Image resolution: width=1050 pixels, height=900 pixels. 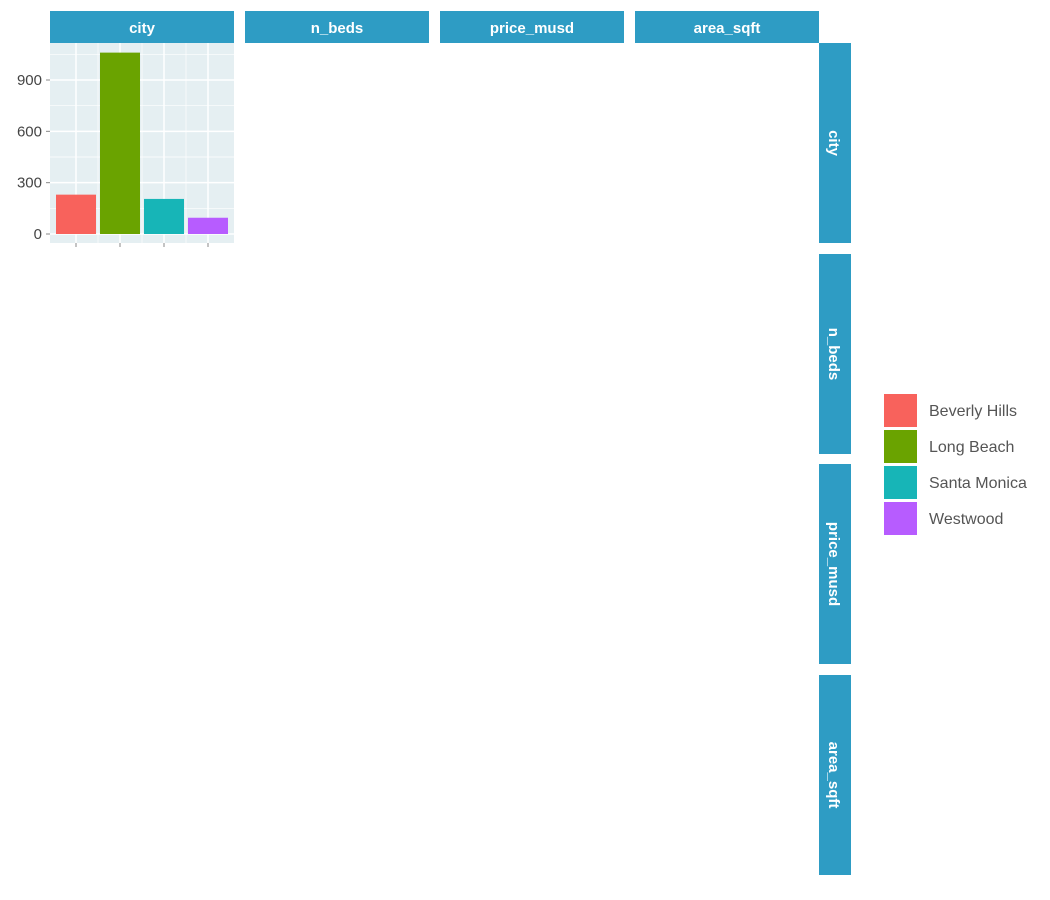 I want to click on right-strip-n-beds, so click(x=835, y=354).